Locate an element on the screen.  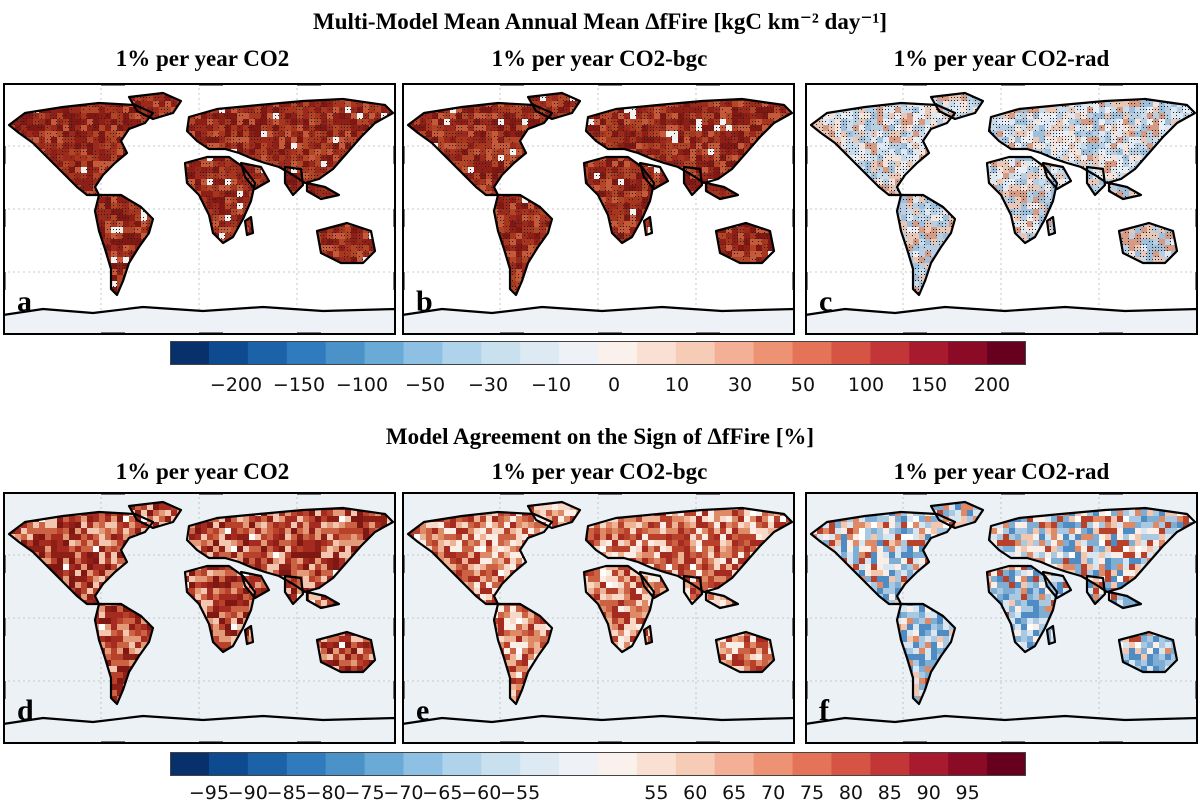
colorbar-tick-label: 55 is located at coordinates (656, 793).